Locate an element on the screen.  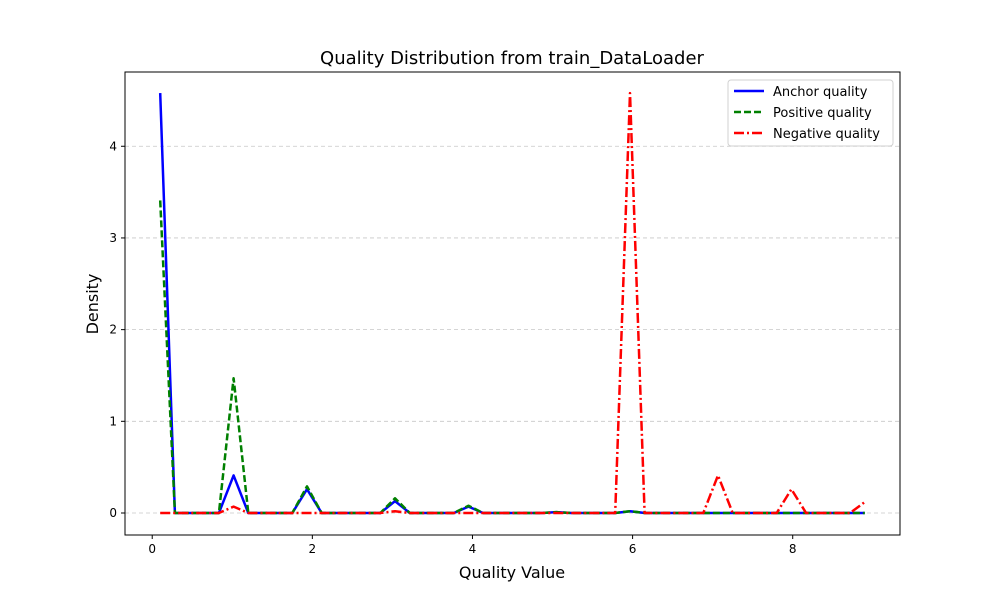
legend-box is located at coordinates (810, 113).